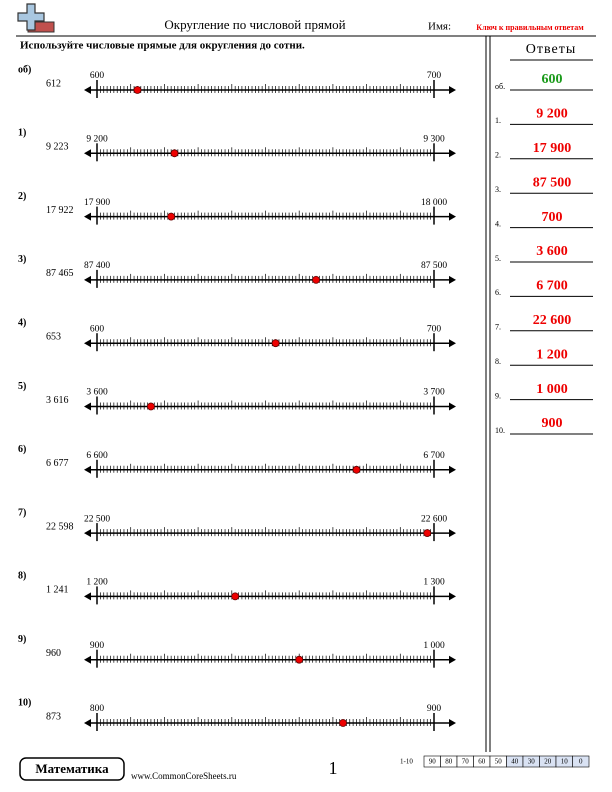  What do you see at coordinates (24, 69) in the screenshot?
I see `problem-label: об)` at bounding box center [24, 69].